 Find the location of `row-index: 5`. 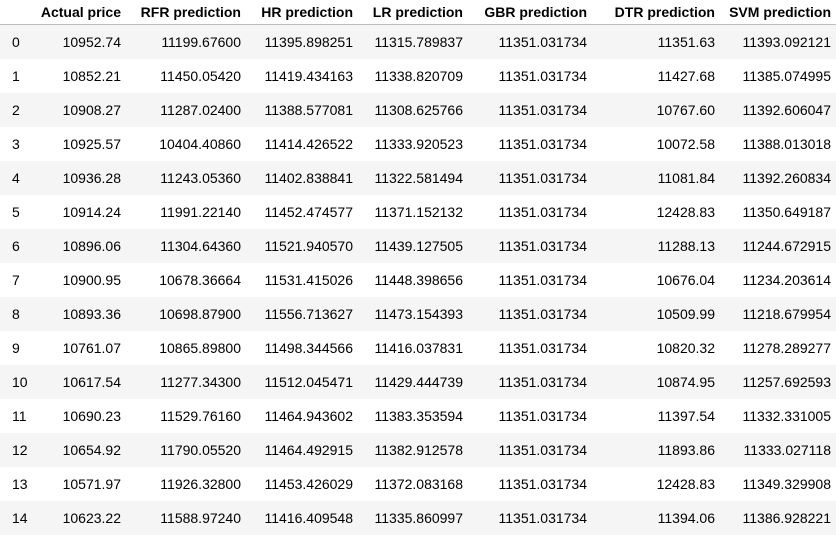

row-index: 5 is located at coordinates (16, 212).